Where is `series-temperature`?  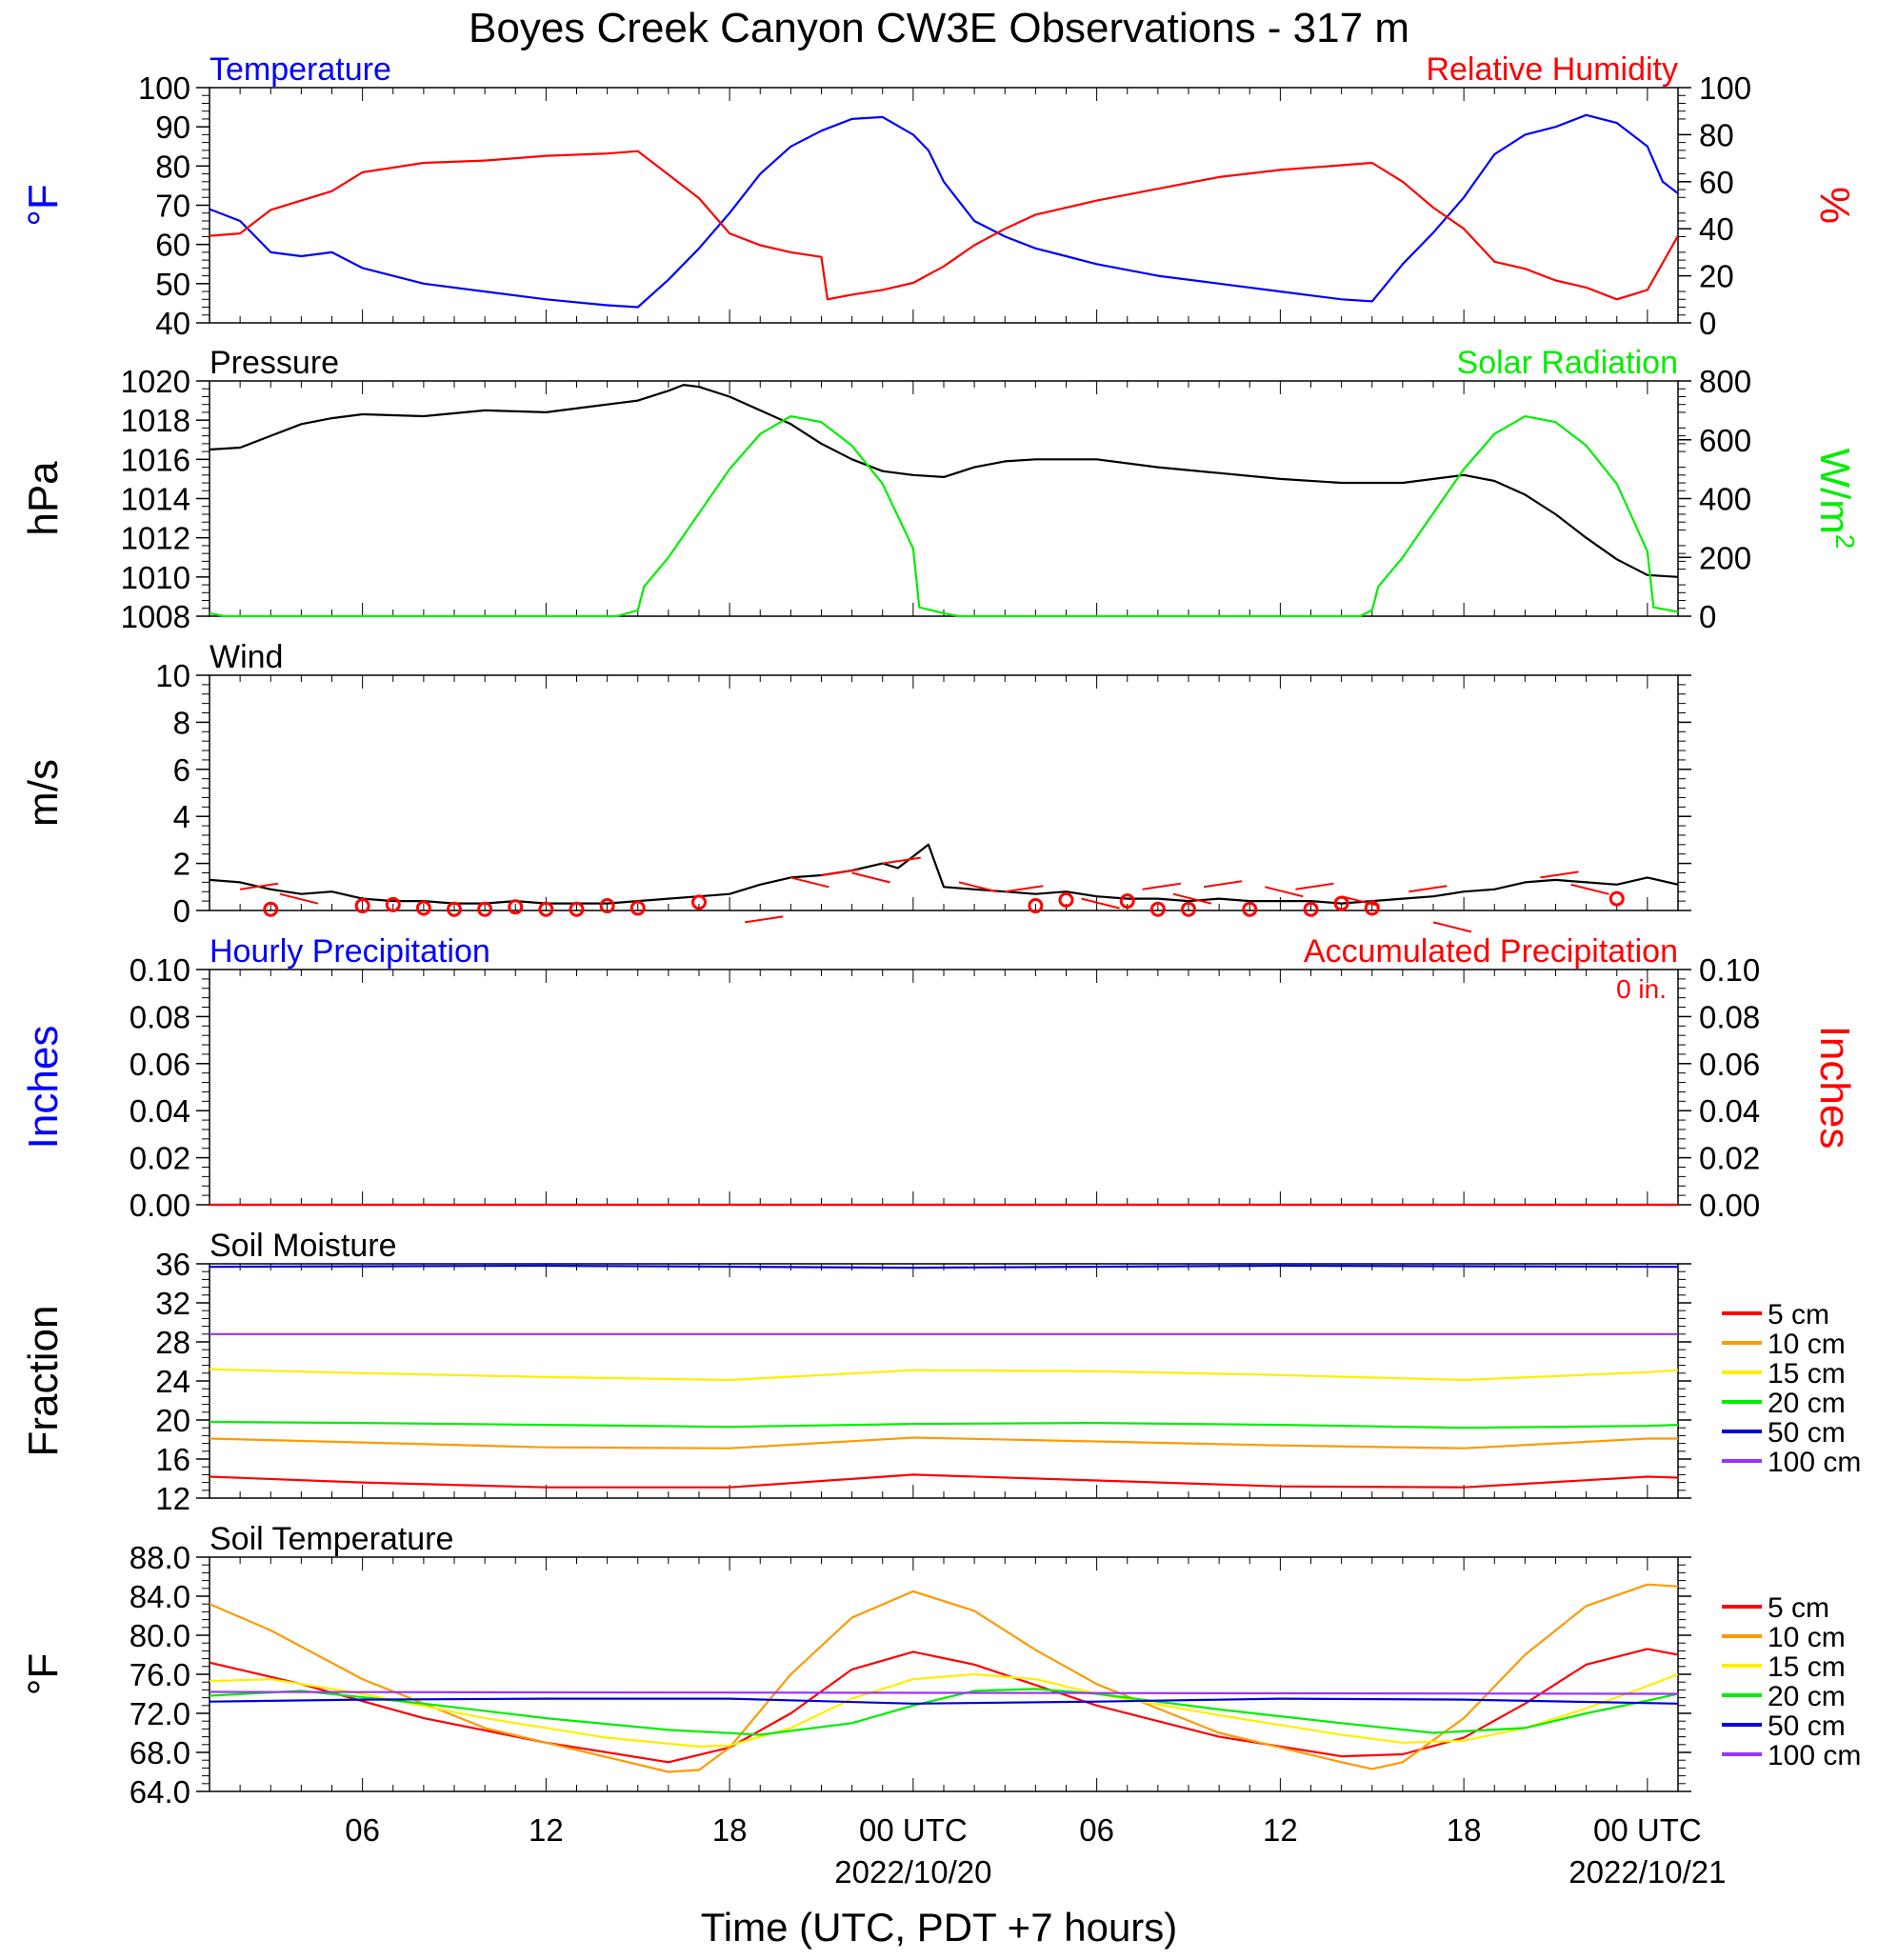
series-temperature is located at coordinates (944, 211).